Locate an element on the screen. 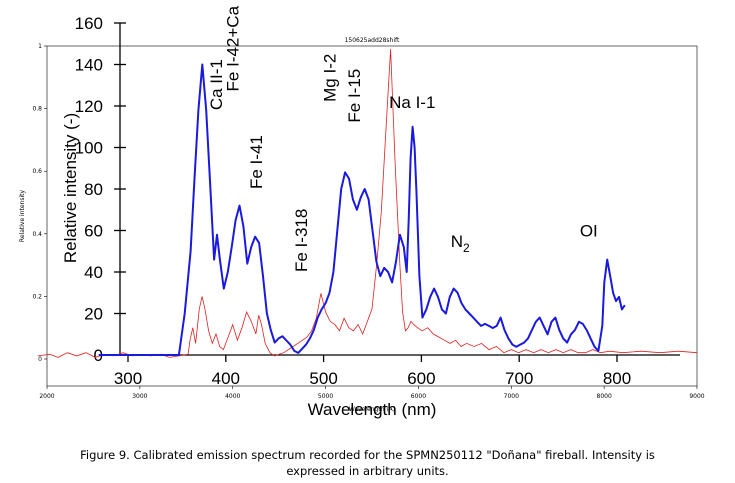 This screenshot has height=483, width=735. secondary-x-tick-label: 8000 is located at coordinates (604, 396).